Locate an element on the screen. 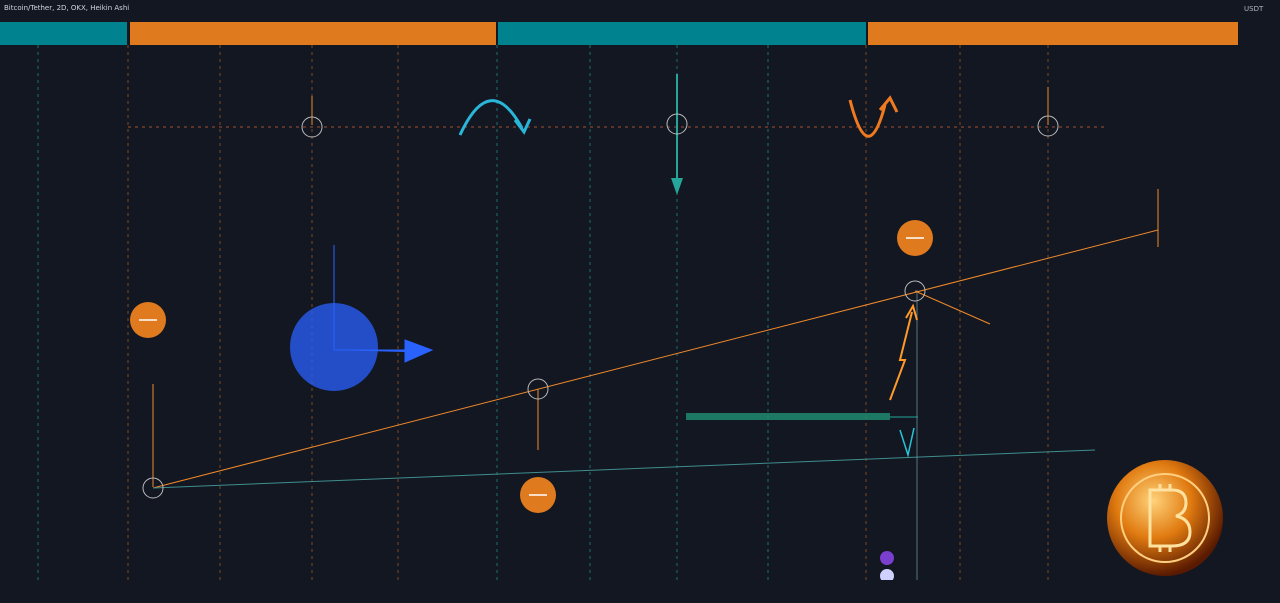  price-axis is located at coordinates (1259, 301).